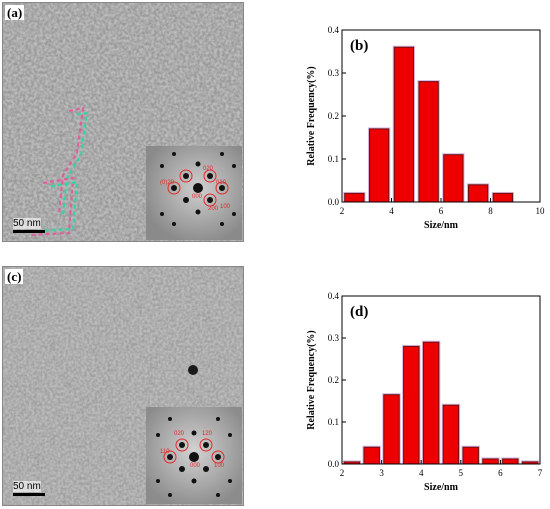 This screenshot has width=550, height=509. I want to click on saed-inset-c: 020 120 110 000 100, so click(194, 455).